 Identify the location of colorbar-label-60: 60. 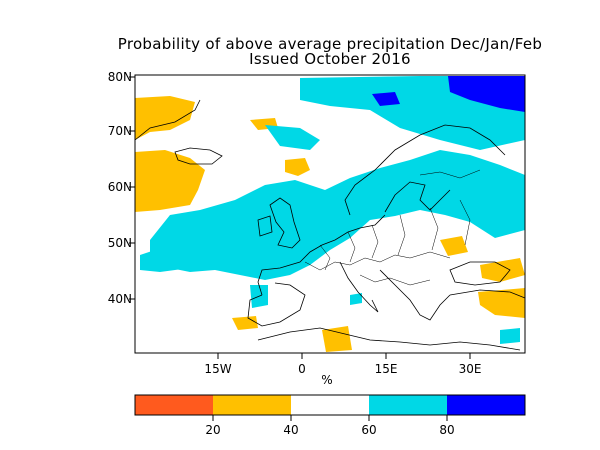
(369, 430).